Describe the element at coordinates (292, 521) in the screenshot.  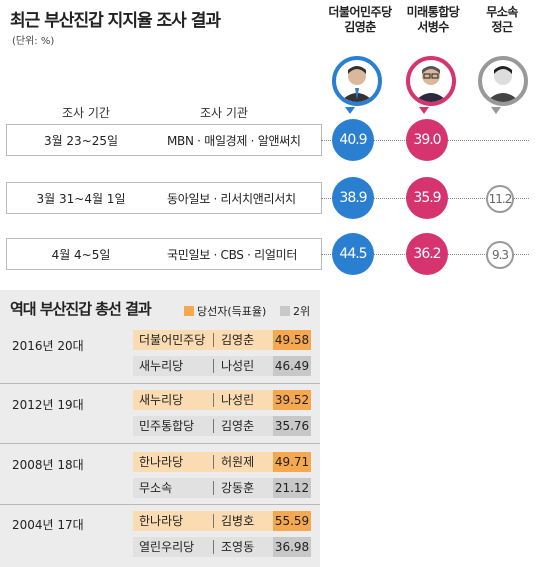
I see `vote-share: 55.59` at that location.